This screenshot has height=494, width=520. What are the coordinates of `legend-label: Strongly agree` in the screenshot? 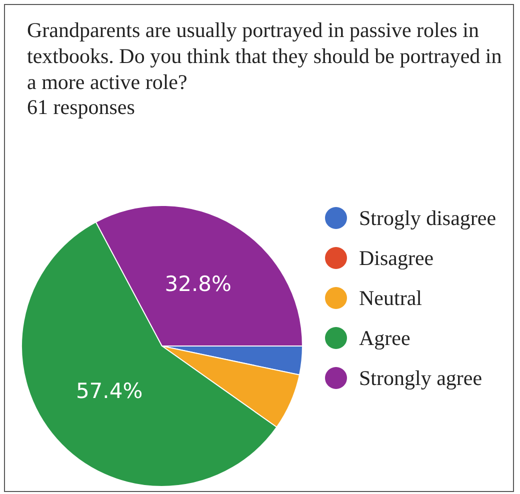 It's located at (420, 378).